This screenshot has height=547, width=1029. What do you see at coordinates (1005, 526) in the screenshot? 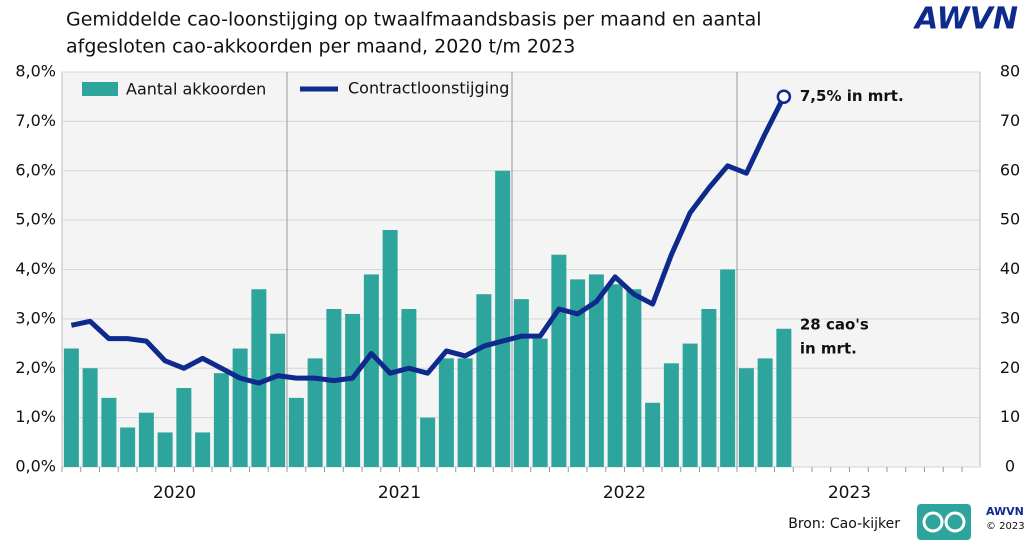
I see `footer-logo: © 2023` at bounding box center [1005, 526].